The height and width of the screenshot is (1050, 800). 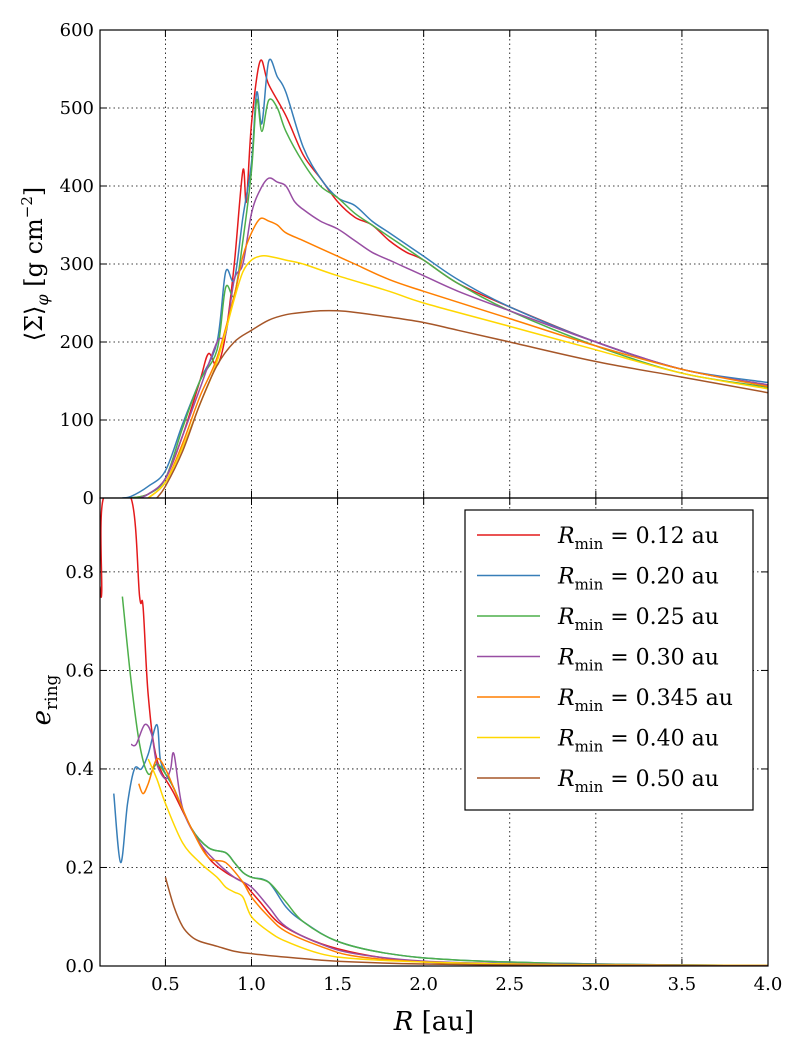 I want to click on legend-label-3: Rmin = 0.30 au, so click(x=638, y=660).